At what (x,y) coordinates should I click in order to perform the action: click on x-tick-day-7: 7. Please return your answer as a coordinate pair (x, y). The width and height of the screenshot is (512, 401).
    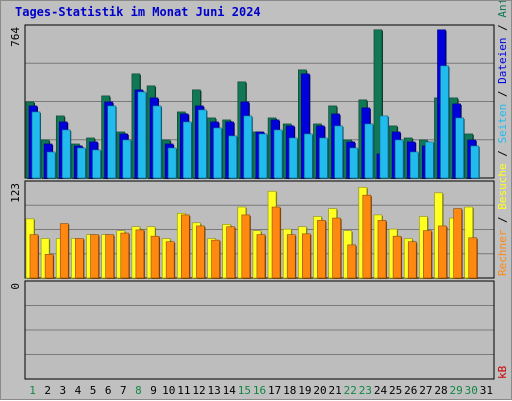
    Looking at the image, I should click on (123, 390).